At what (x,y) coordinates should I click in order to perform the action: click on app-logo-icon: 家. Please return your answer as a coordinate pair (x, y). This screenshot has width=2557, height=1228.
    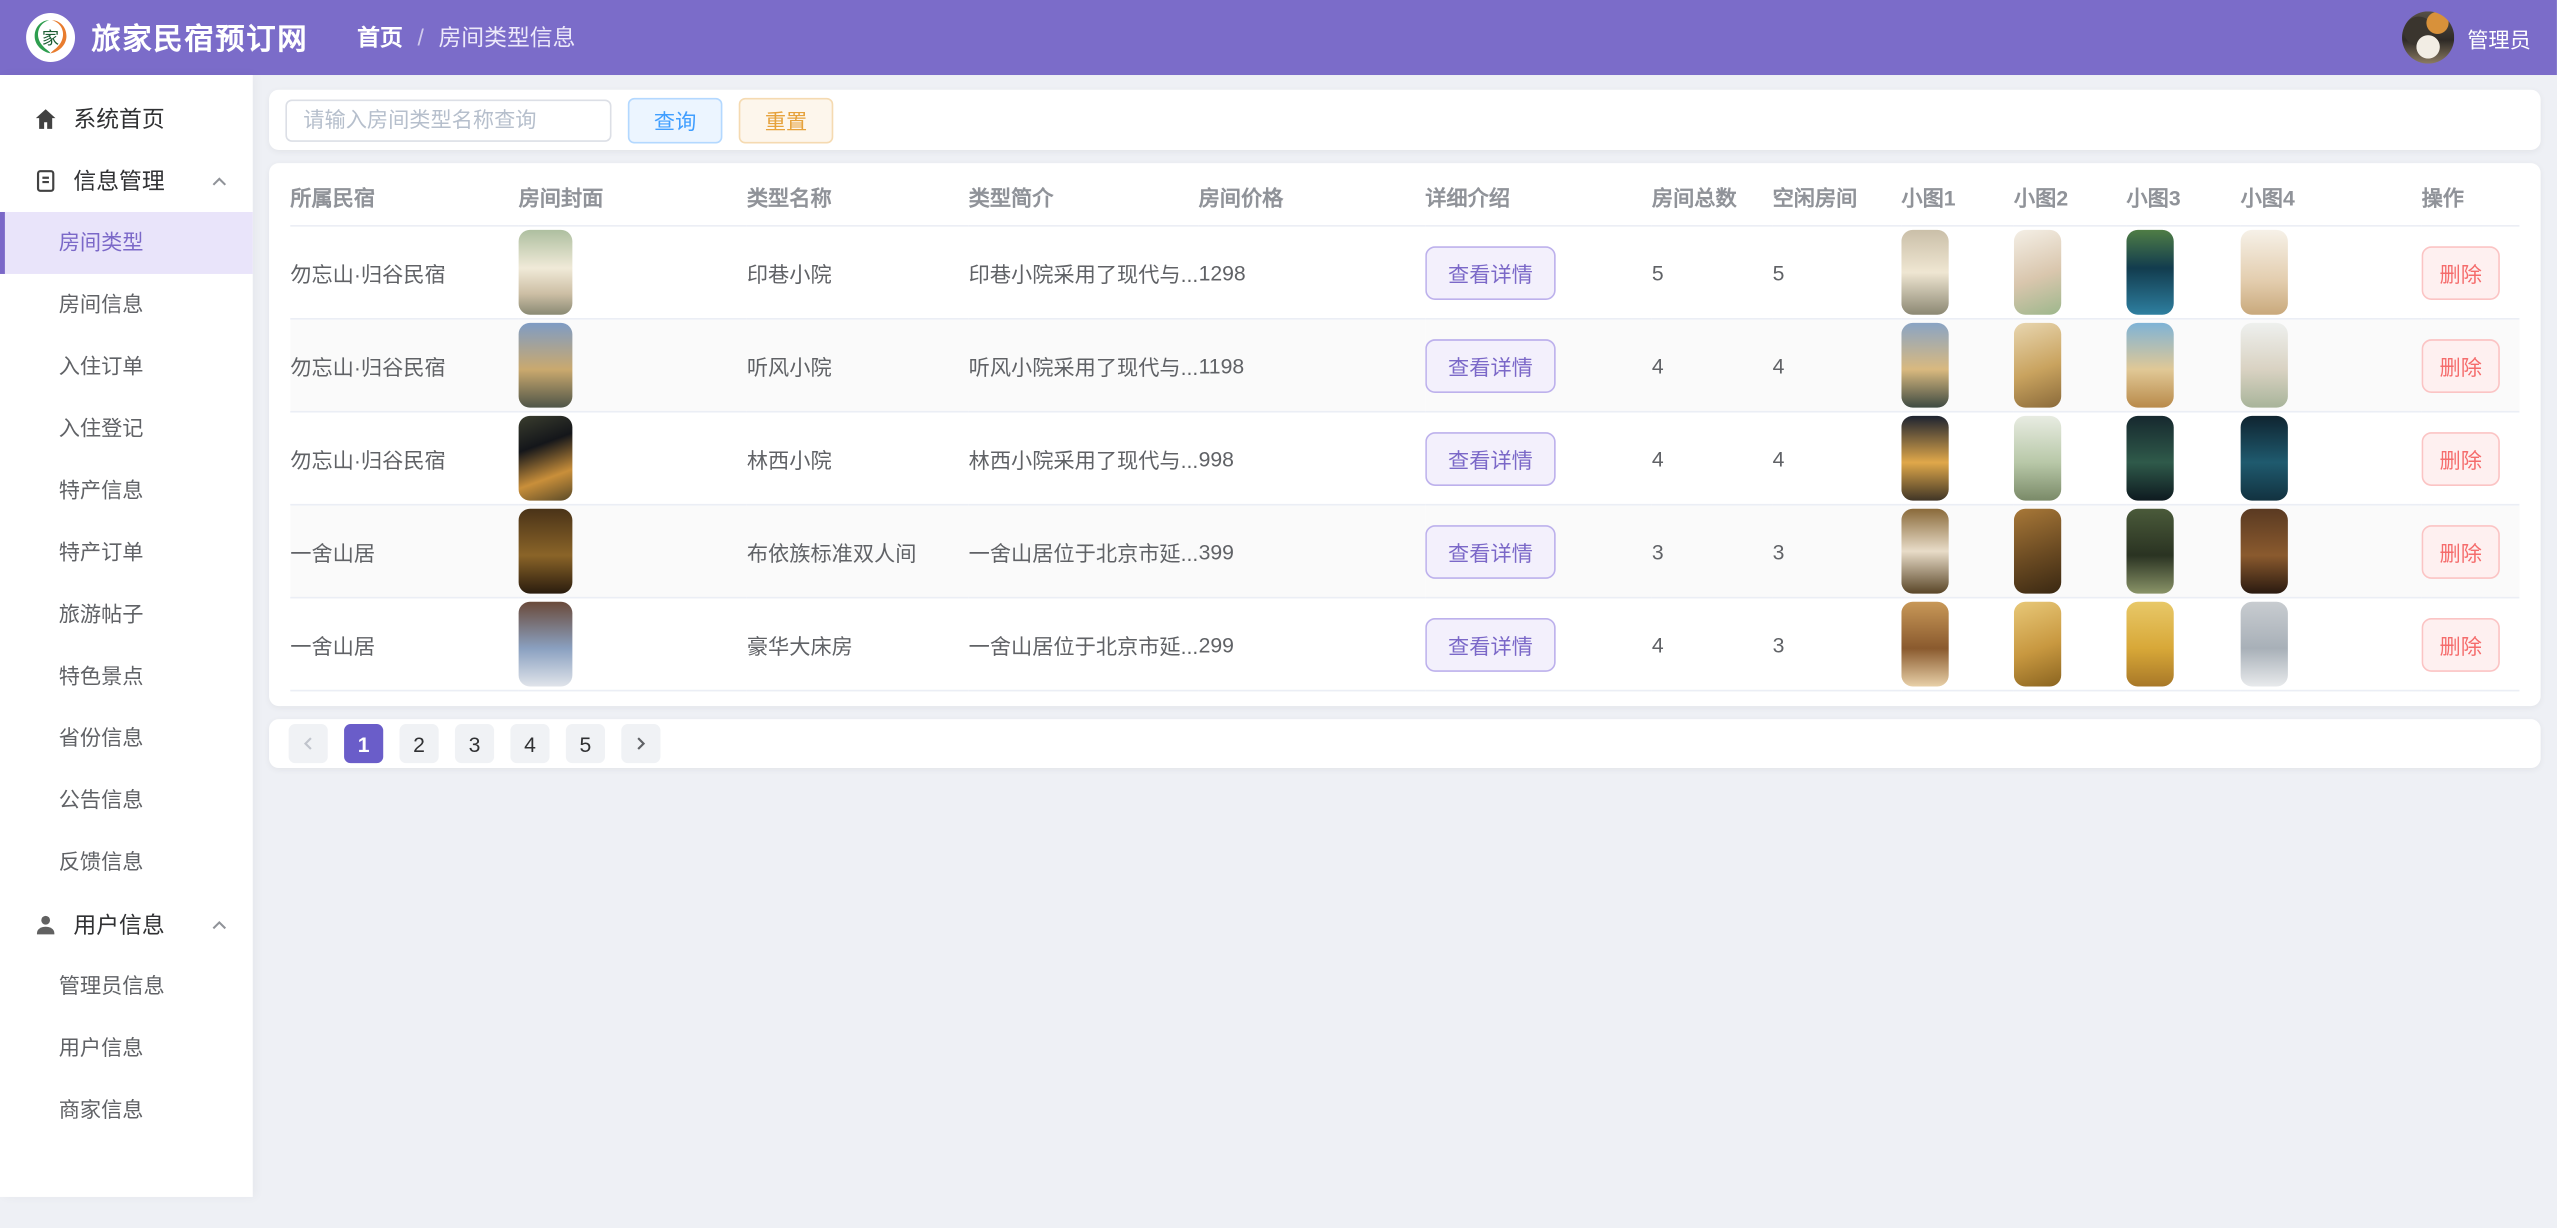
    Looking at the image, I should click on (51, 37).